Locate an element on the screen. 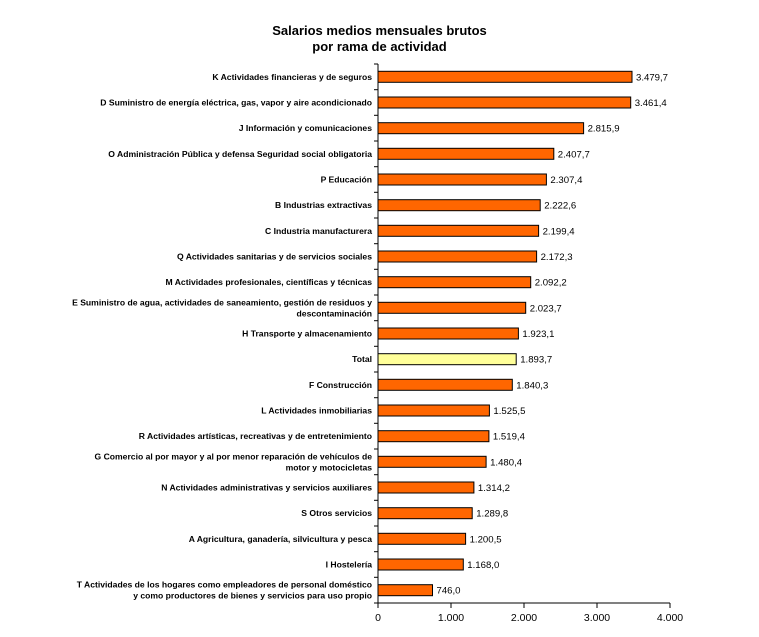  value-label: 2.222,6 is located at coordinates (560, 206).